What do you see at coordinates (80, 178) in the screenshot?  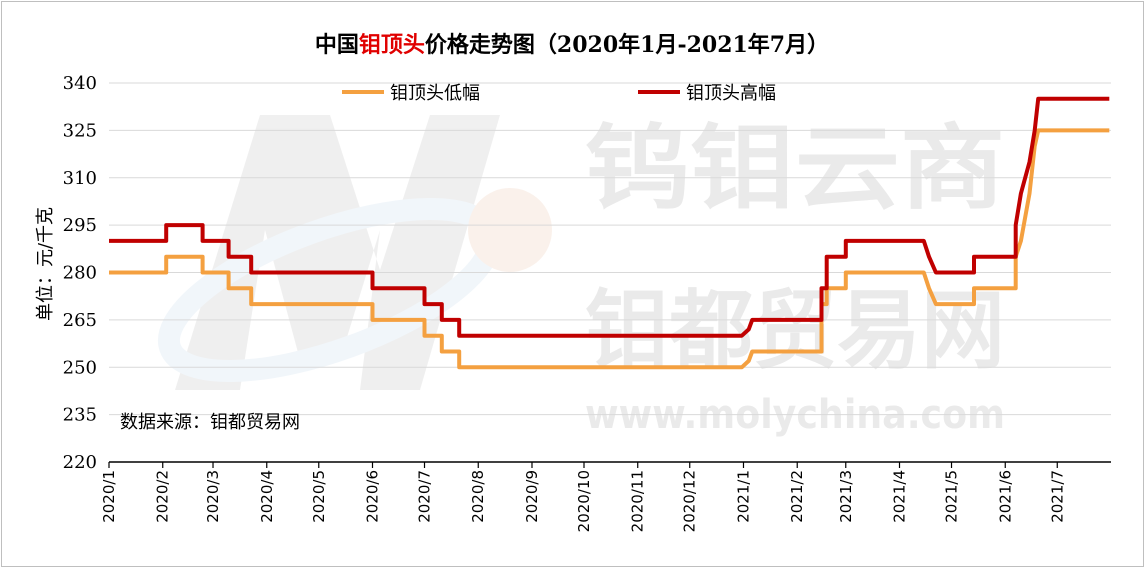 I see `y-tick-label: 310` at bounding box center [80, 178].